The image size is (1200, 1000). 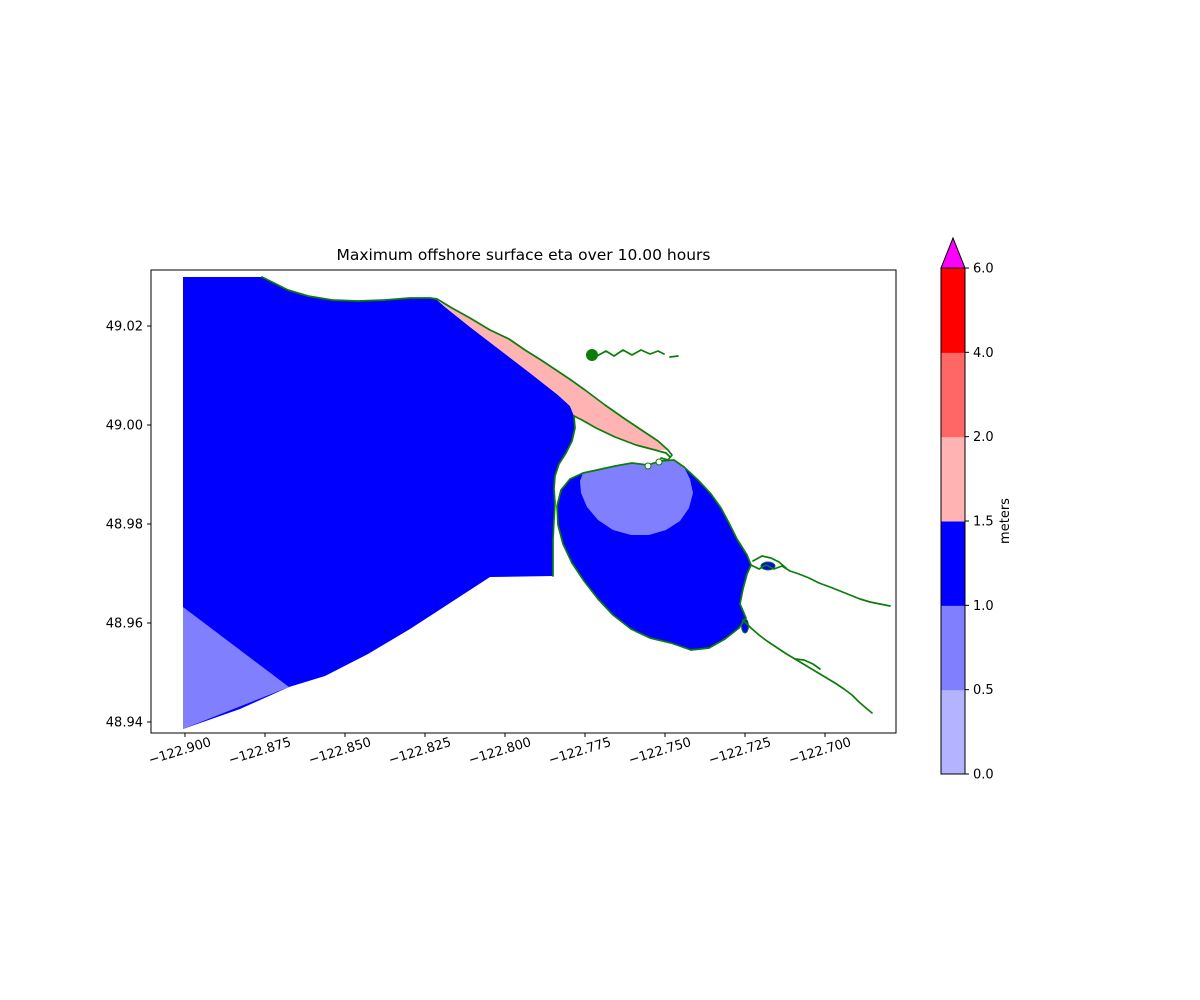 What do you see at coordinates (624, 560) in the screenshot?
I see `coastline-harbor-west-shore` at bounding box center [624, 560].